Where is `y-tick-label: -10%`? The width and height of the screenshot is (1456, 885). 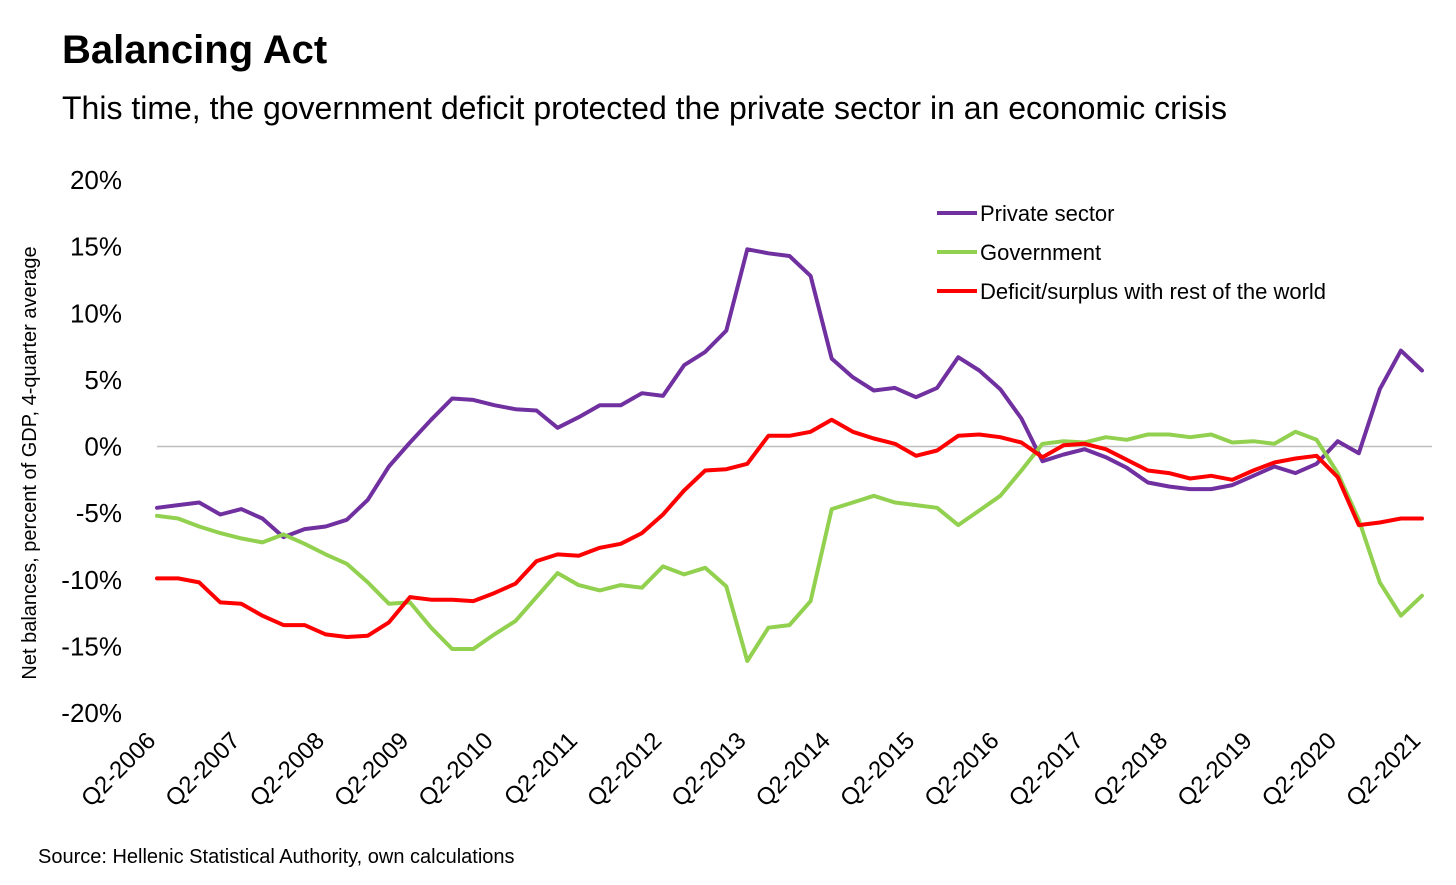 y-tick-label: -10% is located at coordinates (91, 580).